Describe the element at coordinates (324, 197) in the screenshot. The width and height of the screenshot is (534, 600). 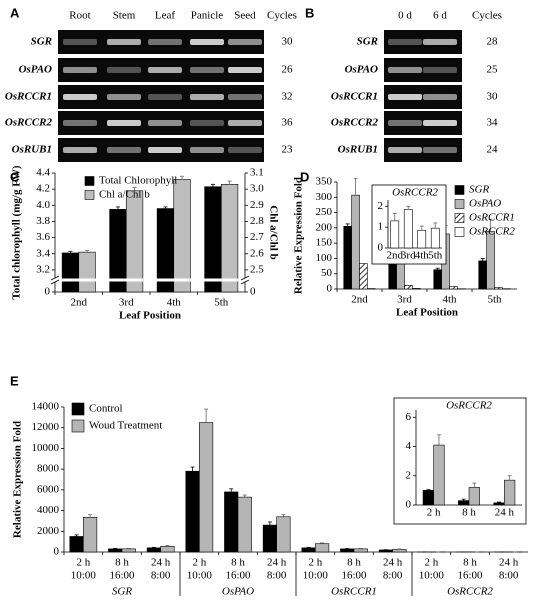
I see `y-tick-label: 300` at that location.